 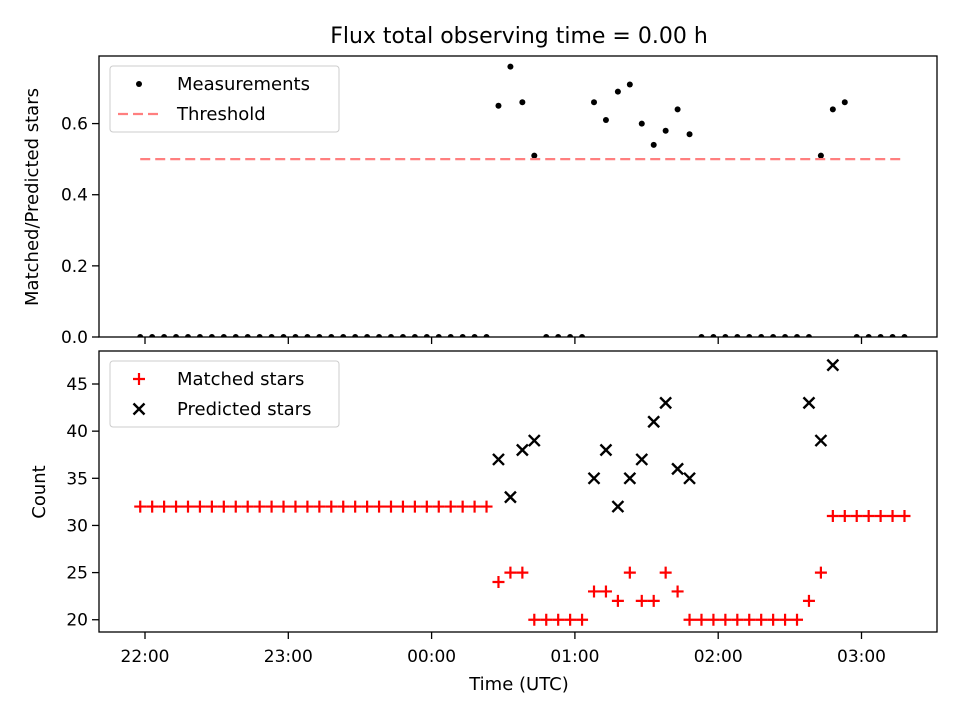 I want to click on y-tick-label: 0.2, so click(x=74, y=267).